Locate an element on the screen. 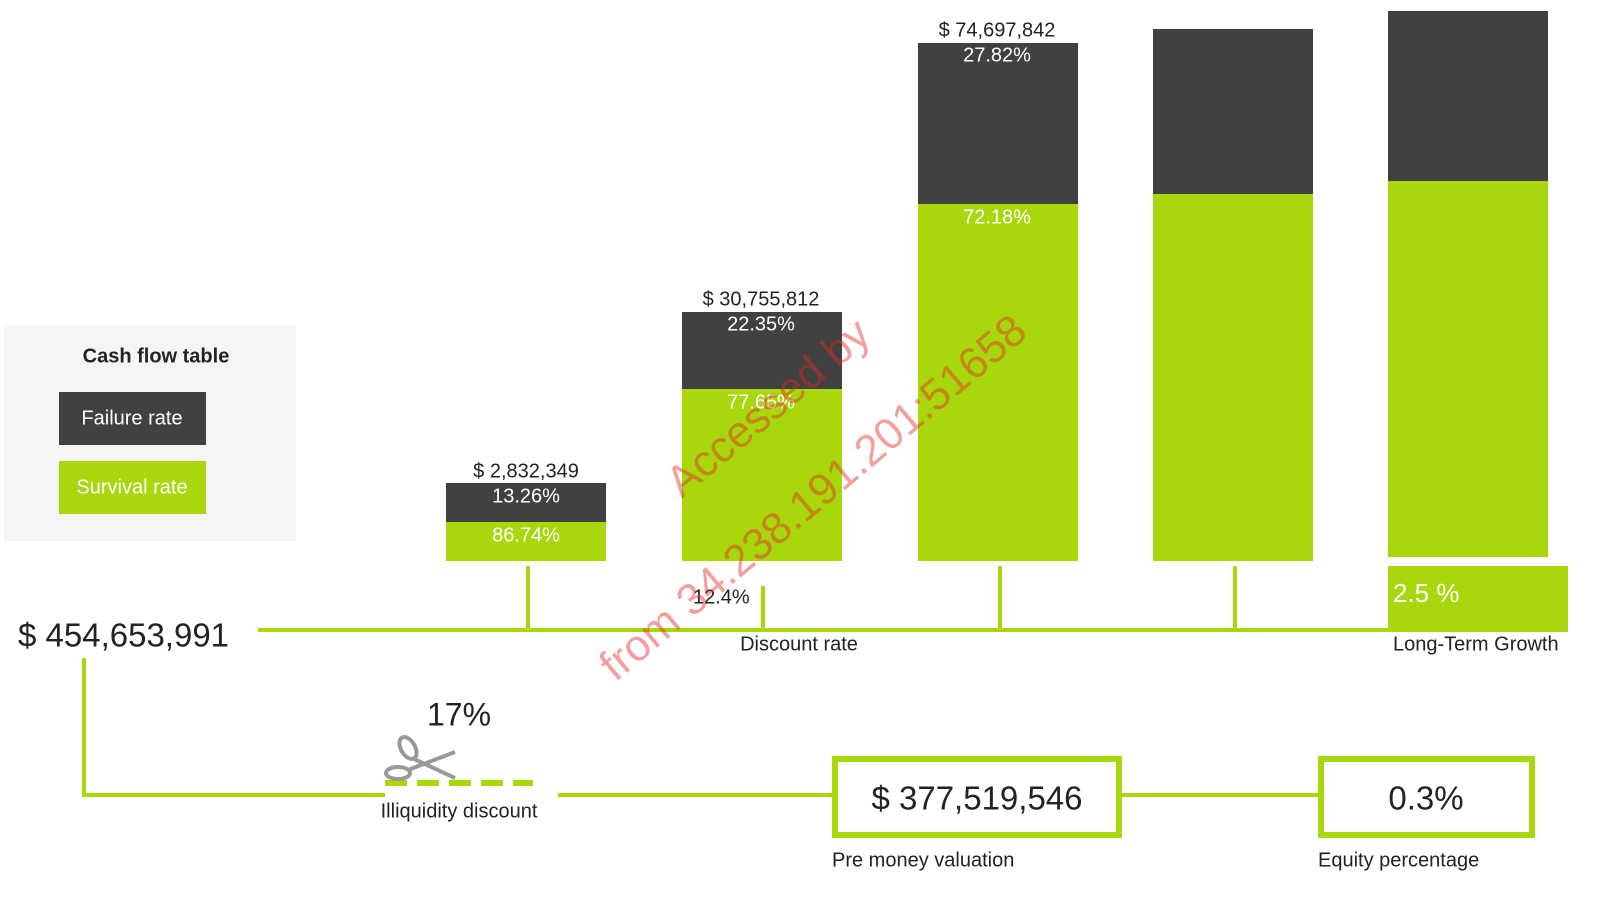  scissors-icon is located at coordinates (420, 758).